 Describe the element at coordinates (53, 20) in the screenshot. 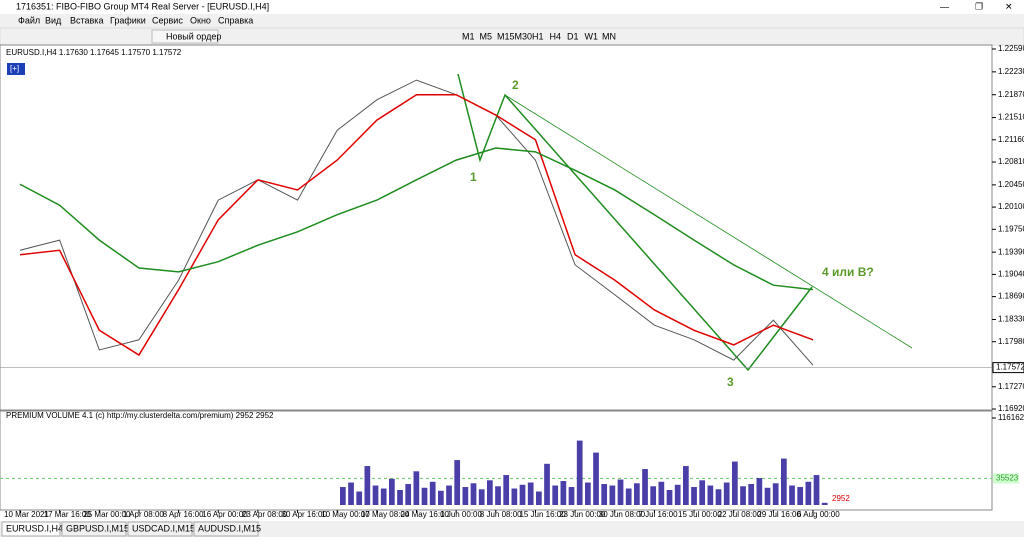

I see `menu-item: Вид` at that location.